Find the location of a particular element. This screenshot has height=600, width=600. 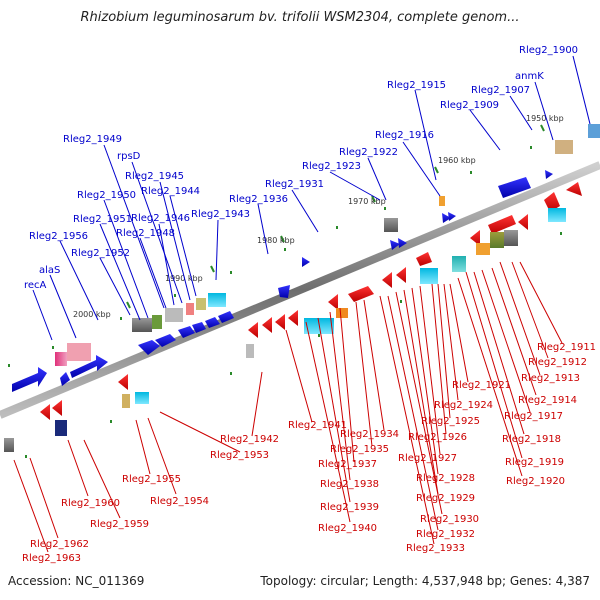

gene-label: Rleg2_1927 is located at coordinates (427, 458).